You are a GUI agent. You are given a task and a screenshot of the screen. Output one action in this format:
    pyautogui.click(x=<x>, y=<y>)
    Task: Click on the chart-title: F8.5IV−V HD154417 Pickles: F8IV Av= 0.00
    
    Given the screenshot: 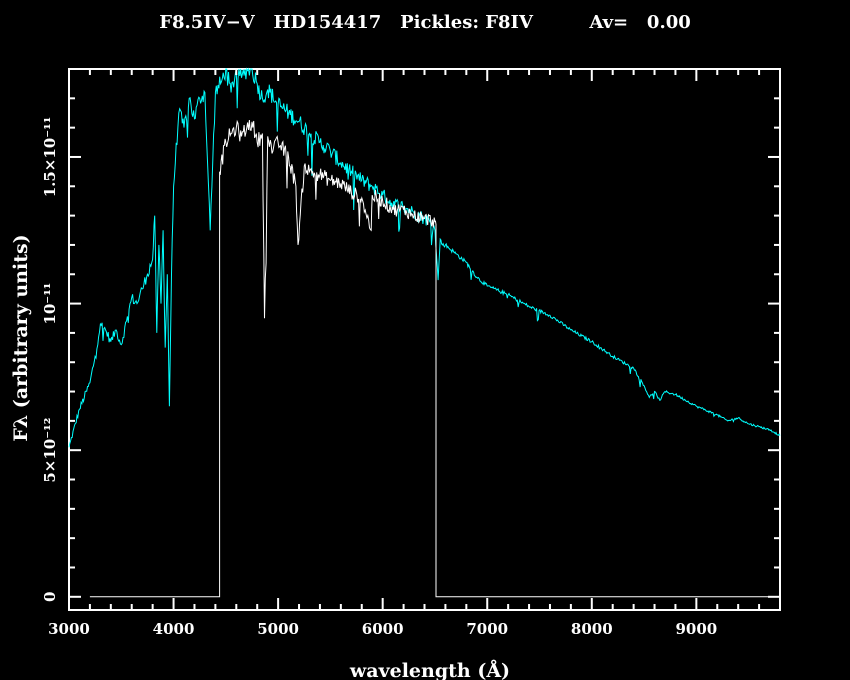 What is the action you would take?
    pyautogui.click(x=425, y=22)
    